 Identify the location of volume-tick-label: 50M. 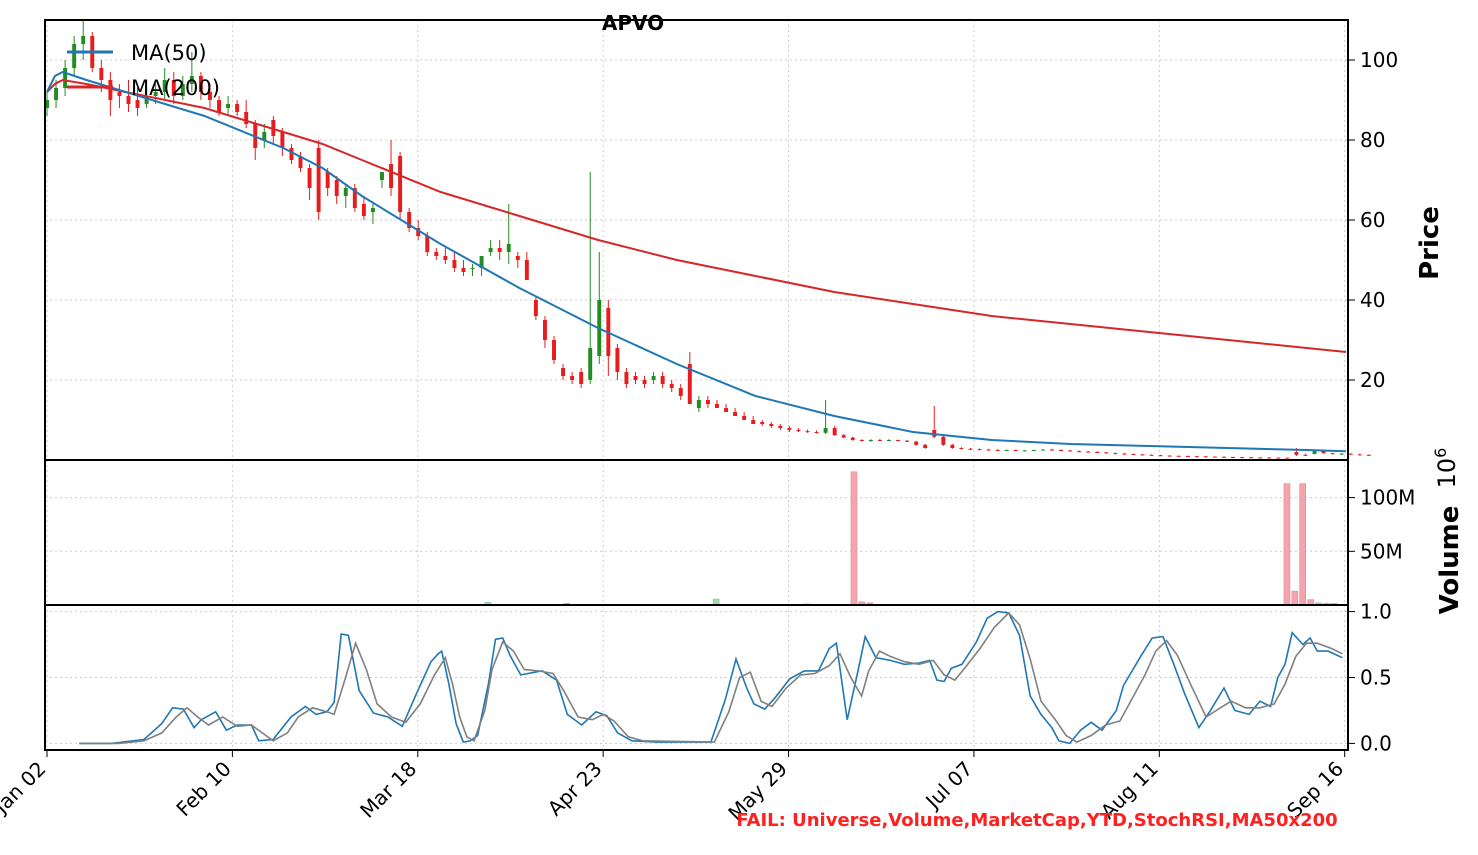
(1381, 551).